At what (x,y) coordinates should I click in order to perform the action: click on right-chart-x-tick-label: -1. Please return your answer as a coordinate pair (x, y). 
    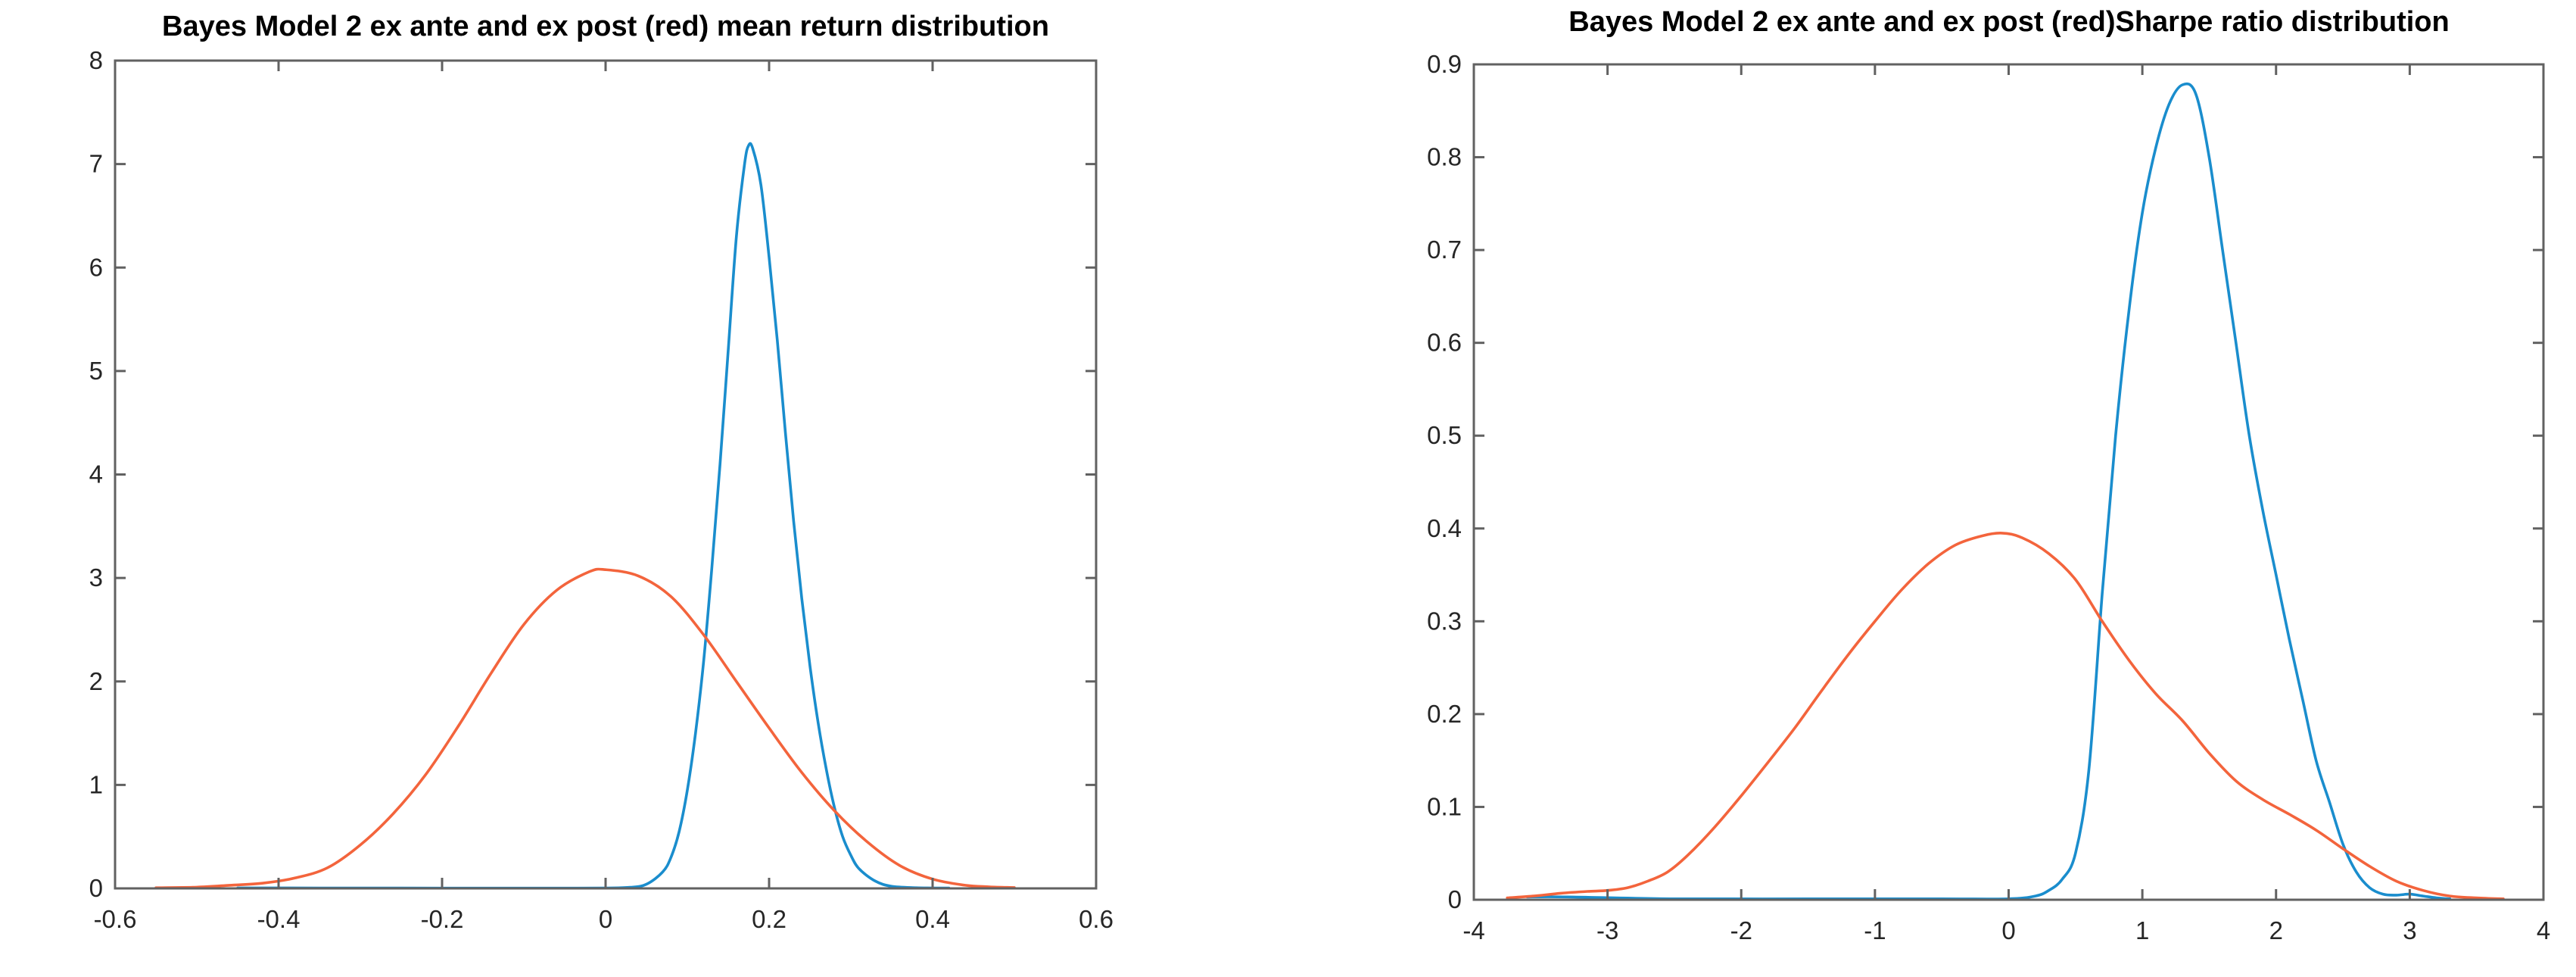
    Looking at the image, I should click on (1875, 930).